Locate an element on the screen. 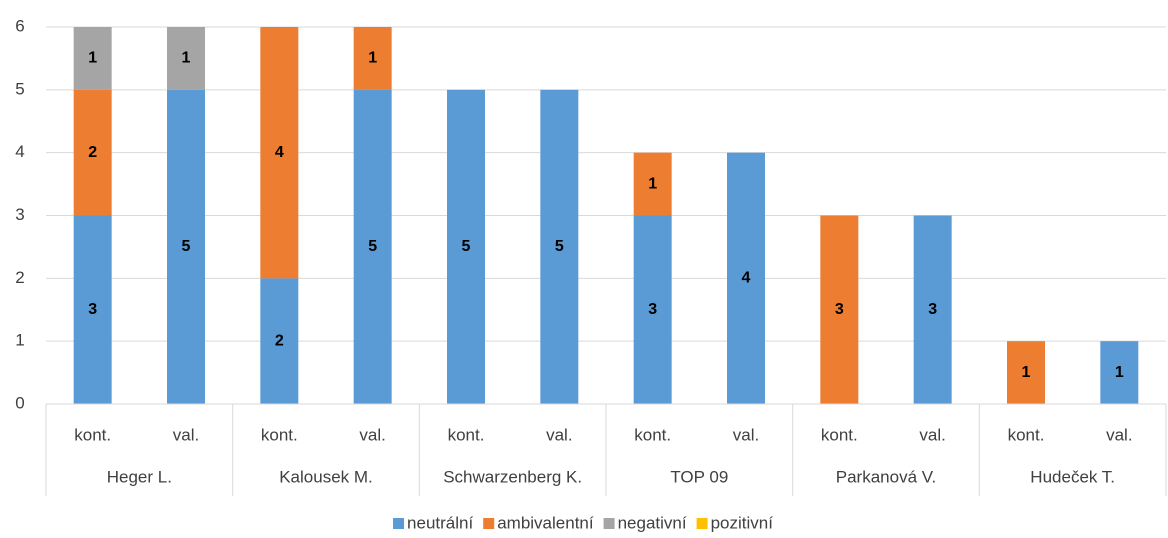  y-tick-label: 4 is located at coordinates (19, 151).